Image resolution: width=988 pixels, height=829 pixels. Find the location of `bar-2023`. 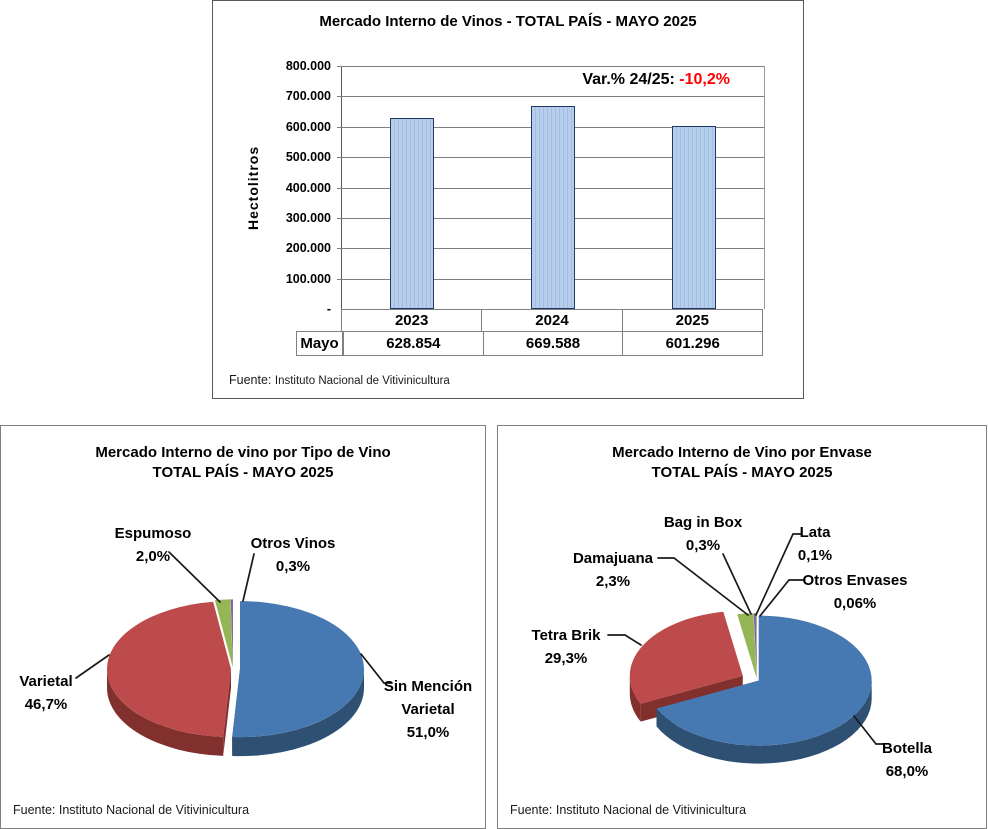

bar-2023 is located at coordinates (412, 213).